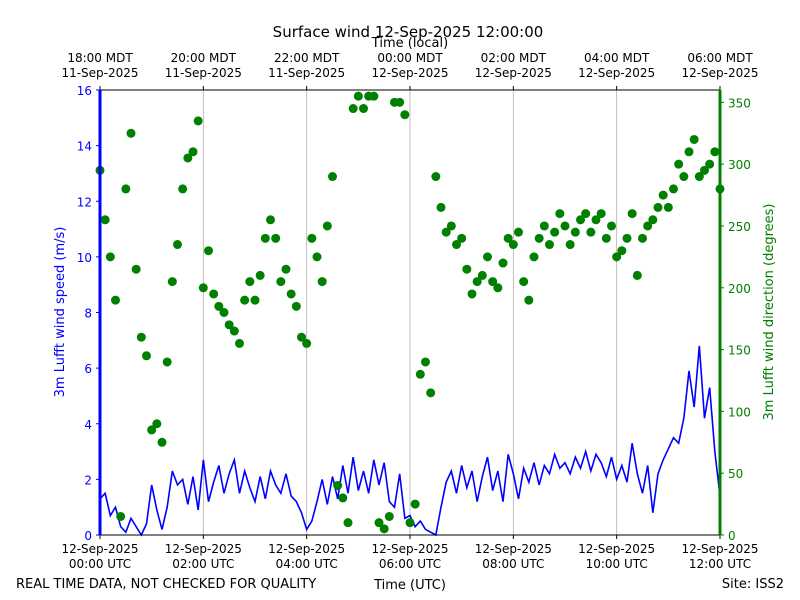 The width and height of the screenshot is (800, 600). What do you see at coordinates (307, 58) in the screenshot?
I see `tick-label-line: 22:00 MDT` at bounding box center [307, 58].